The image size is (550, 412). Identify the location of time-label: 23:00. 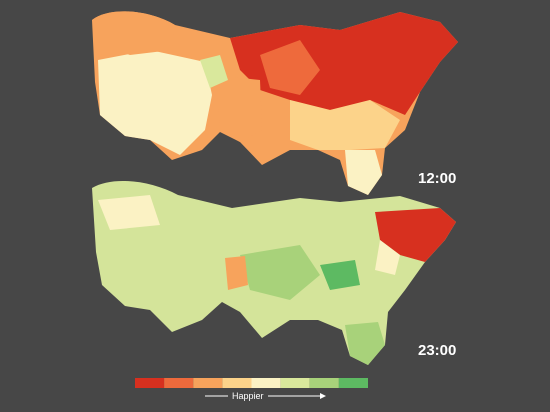
(437, 350).